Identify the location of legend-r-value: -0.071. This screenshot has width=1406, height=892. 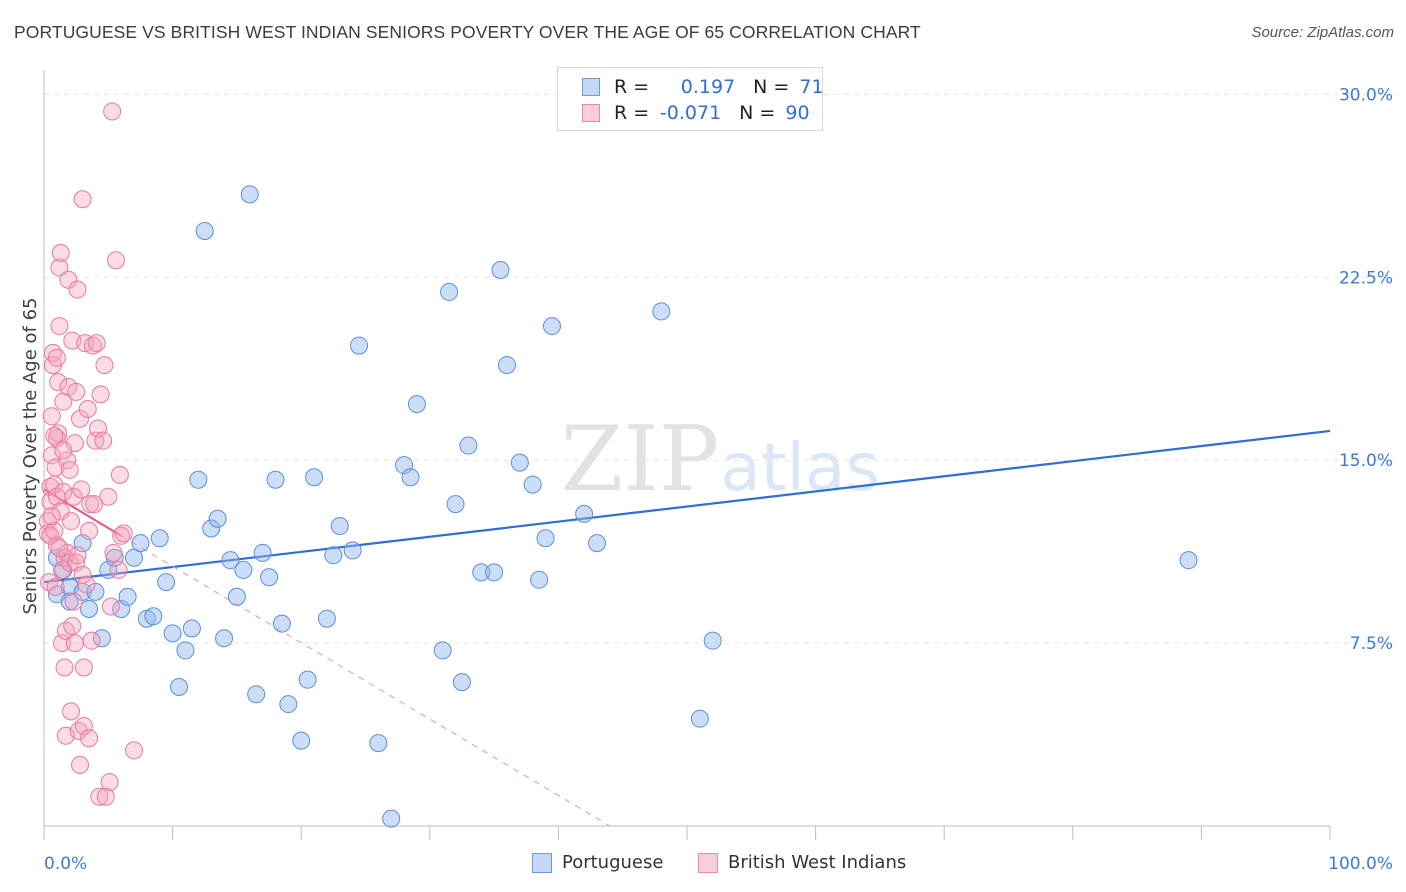
(690, 113).